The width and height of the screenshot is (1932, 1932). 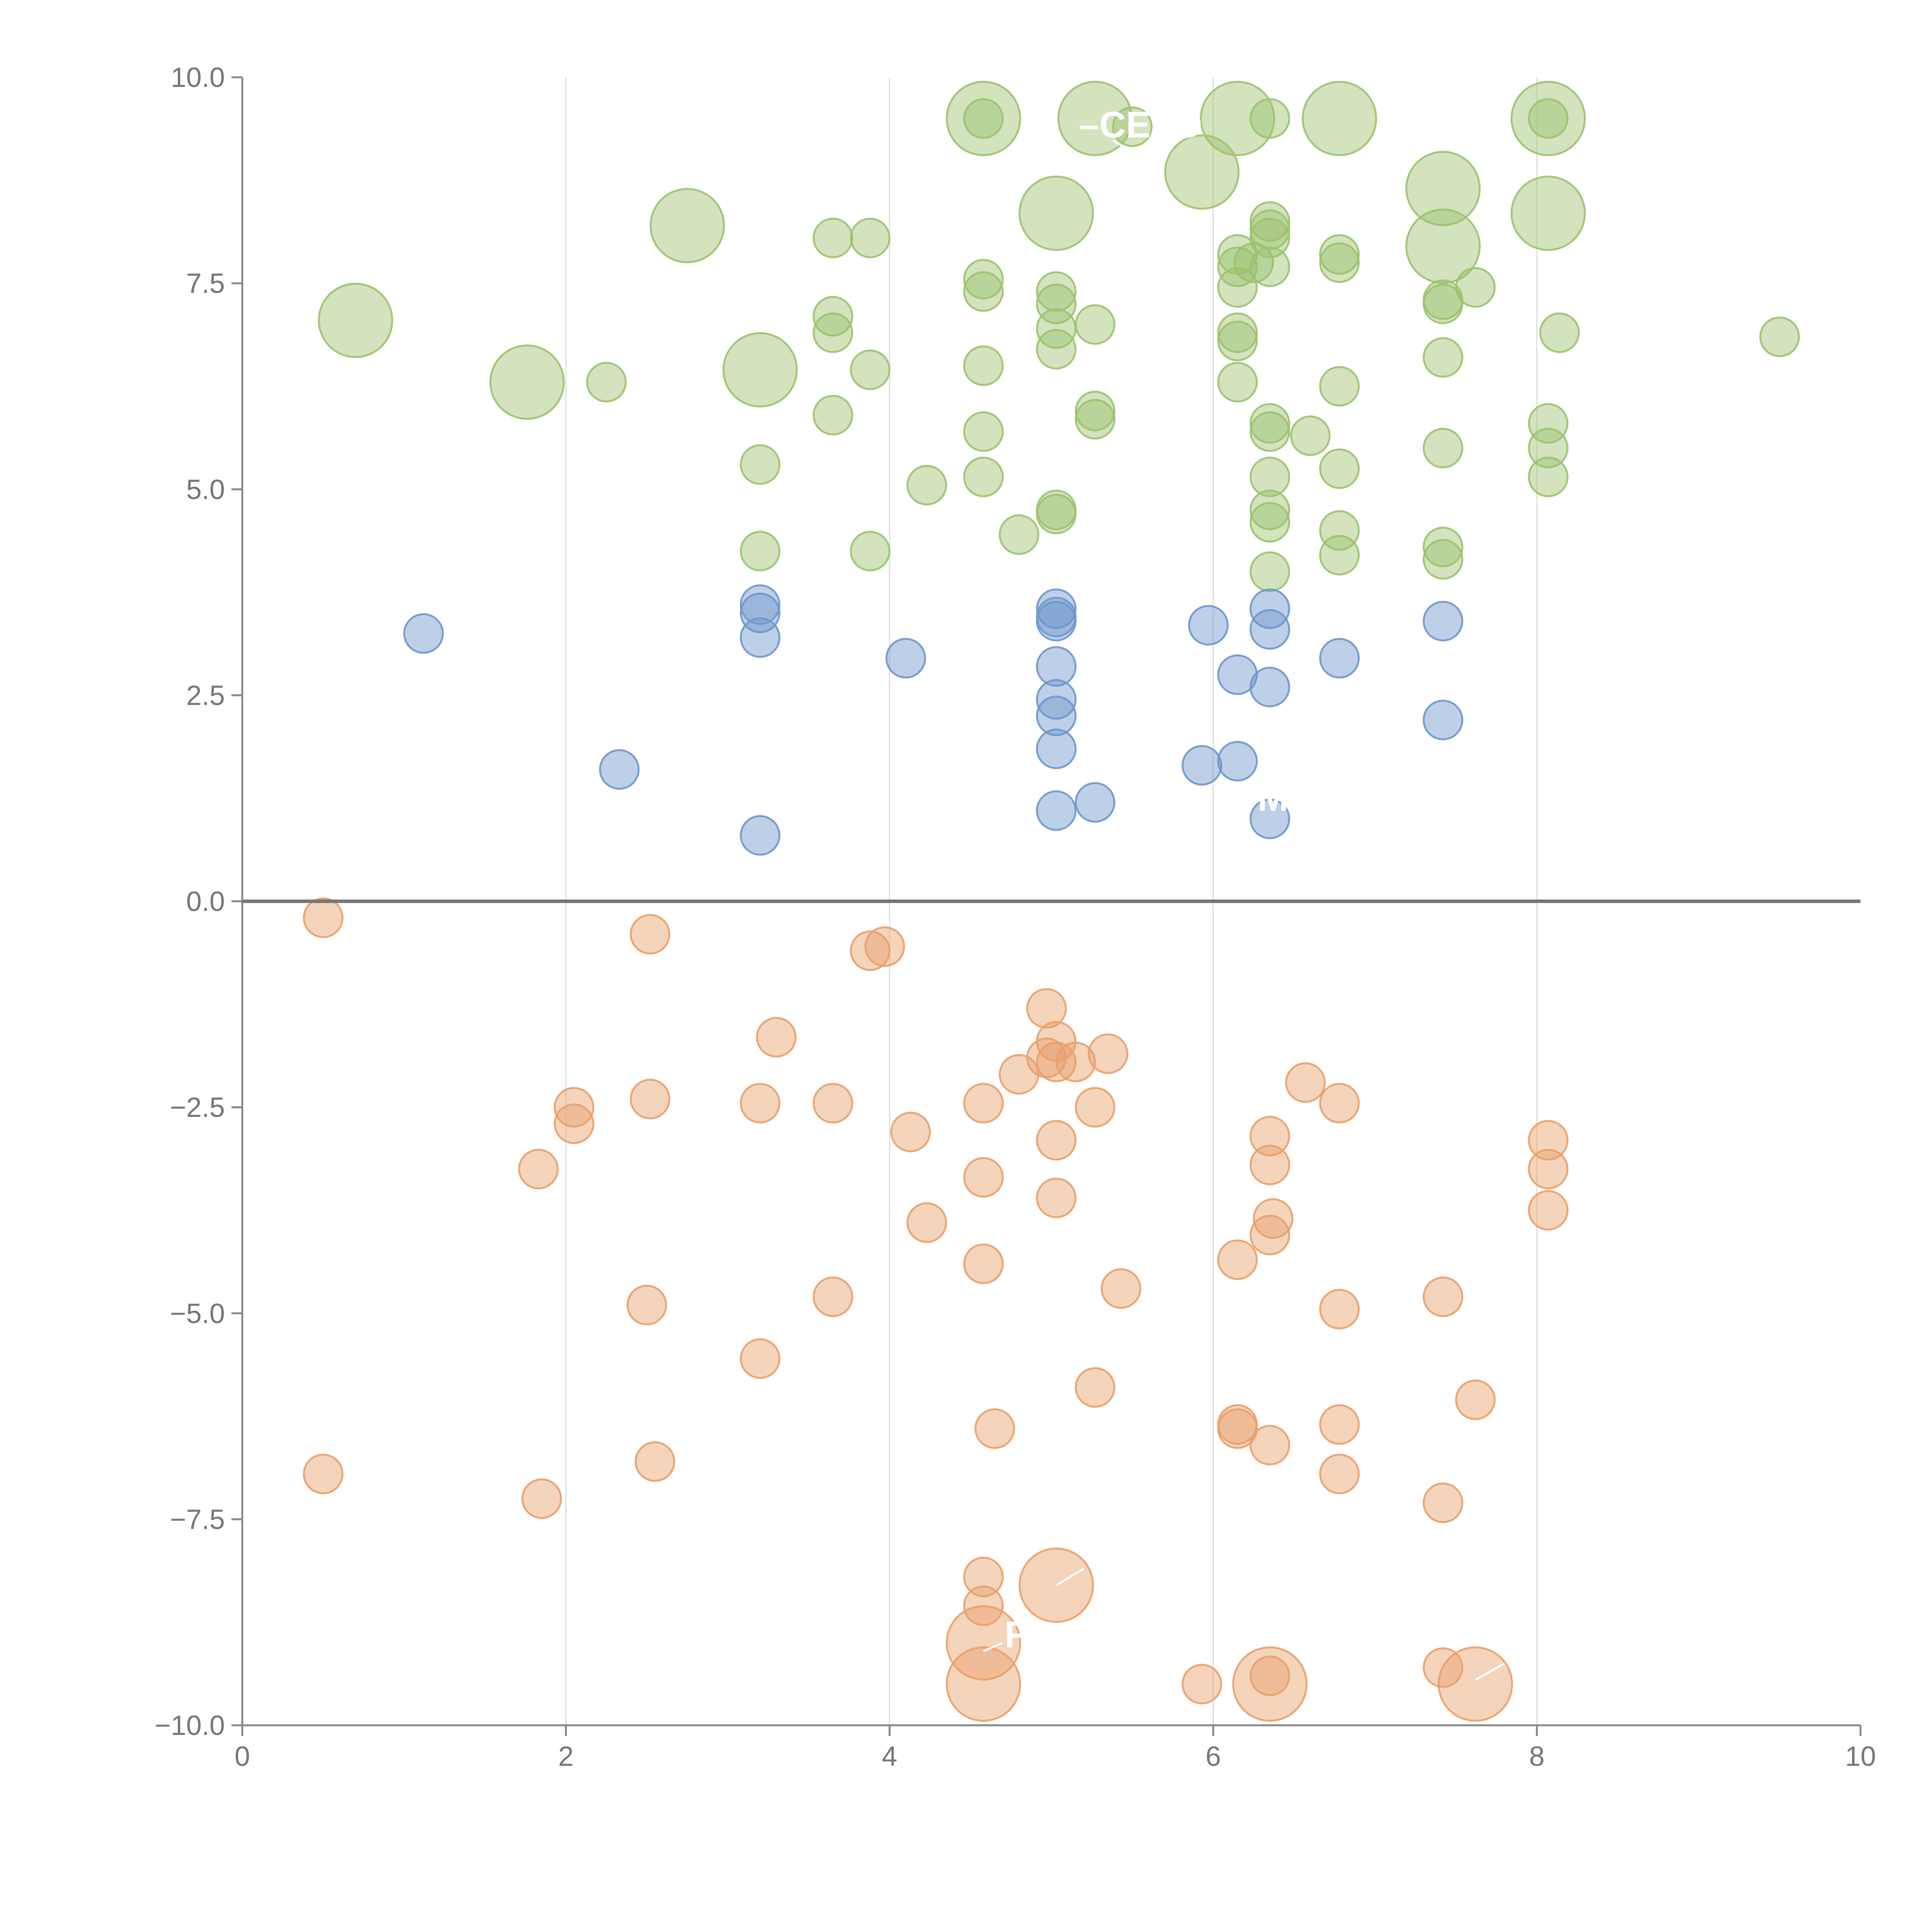 I want to click on y-tick-label: −10.0, so click(x=190, y=1726).